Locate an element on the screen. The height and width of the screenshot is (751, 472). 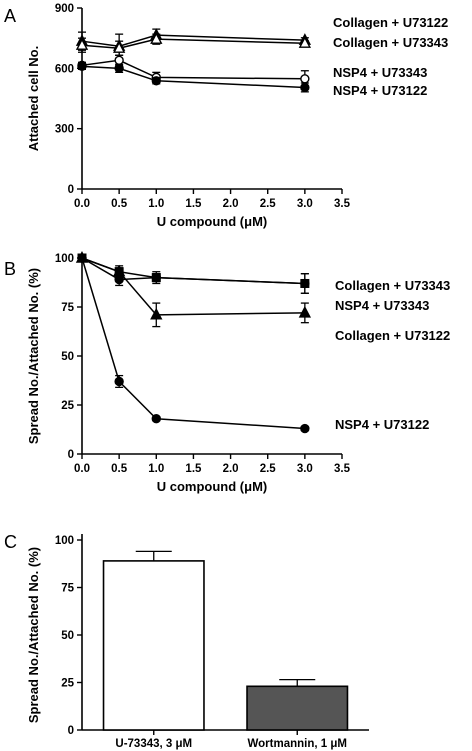
y-tick-label: 900 is located at coordinates (64, 9).